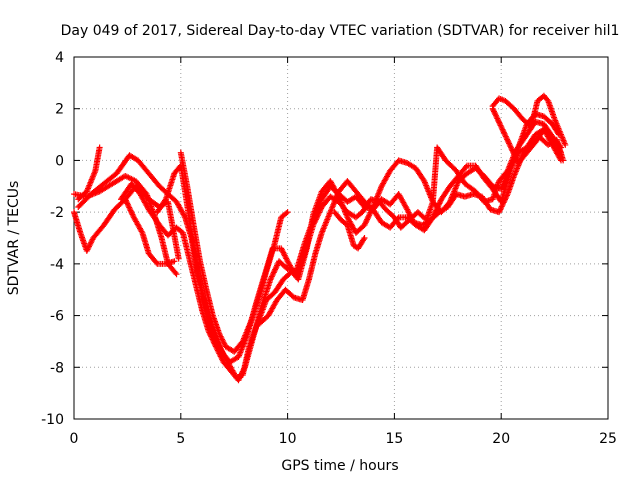  I want to click on x-tick-label: 25, so click(608, 439).